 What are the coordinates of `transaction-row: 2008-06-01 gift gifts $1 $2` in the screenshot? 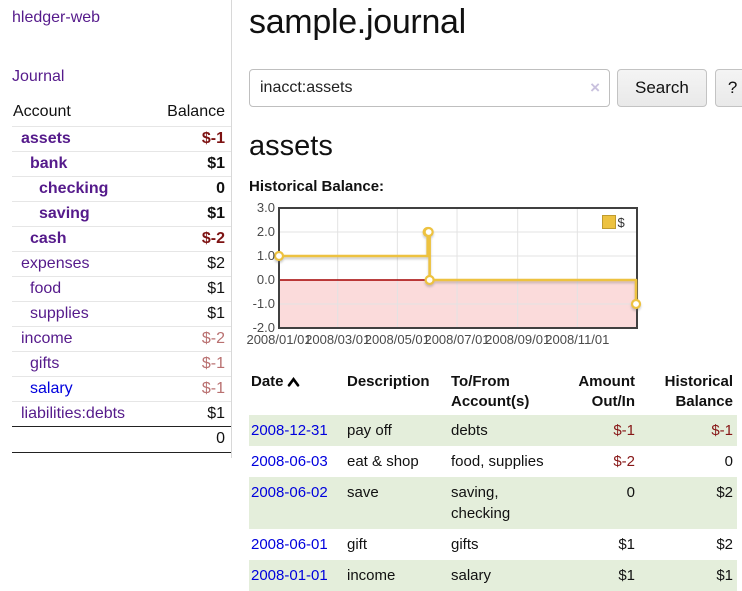 It's located at (493, 544).